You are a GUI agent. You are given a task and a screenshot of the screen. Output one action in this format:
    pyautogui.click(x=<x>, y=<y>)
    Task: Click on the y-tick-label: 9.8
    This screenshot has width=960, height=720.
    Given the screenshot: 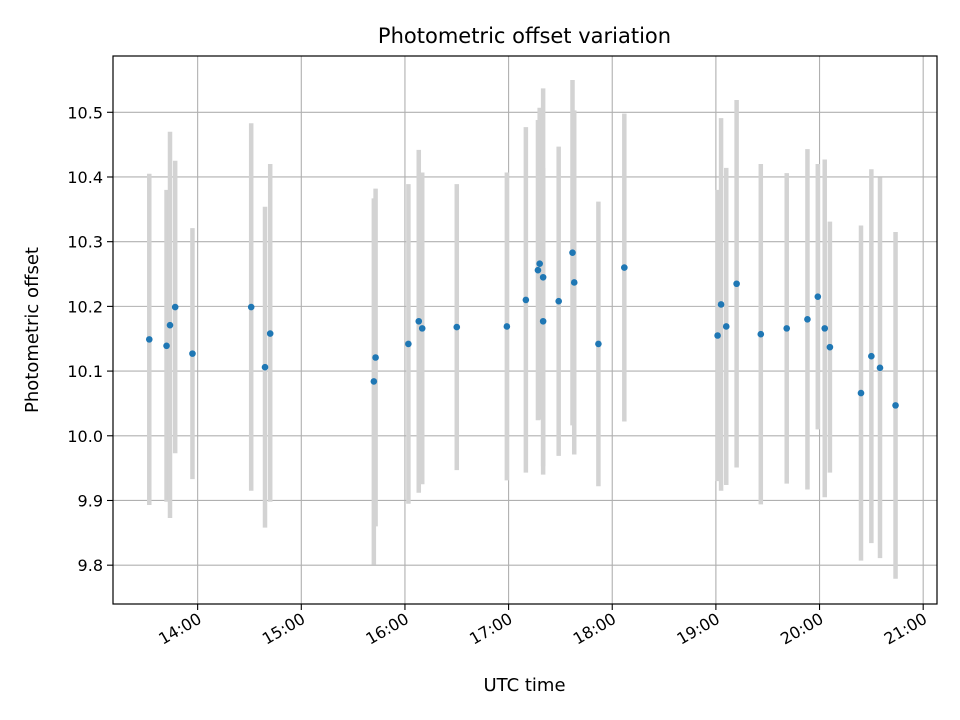 What is the action you would take?
    pyautogui.click(x=90, y=565)
    